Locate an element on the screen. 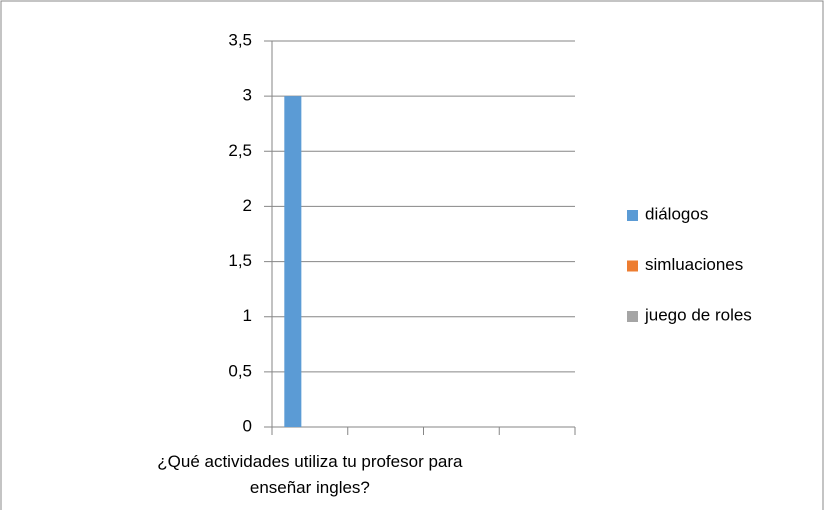  legend-label: simluaciones is located at coordinates (694, 264).